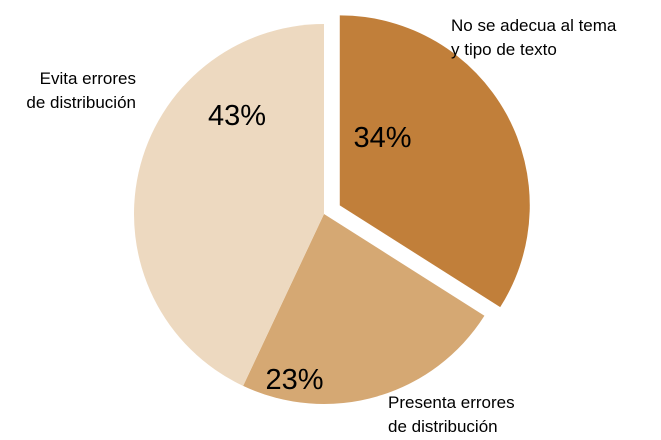  I want to click on category-label-evita-errores: Evita errores de distribución, so click(81, 90).